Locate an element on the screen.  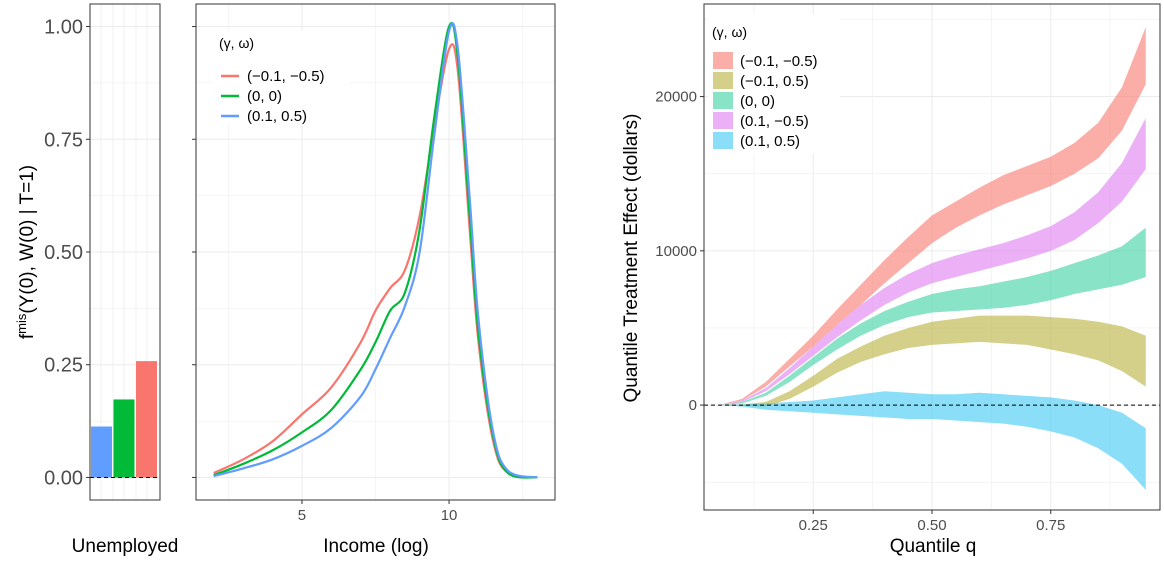
y-tick-label: 0.25 is located at coordinates (63, 366).